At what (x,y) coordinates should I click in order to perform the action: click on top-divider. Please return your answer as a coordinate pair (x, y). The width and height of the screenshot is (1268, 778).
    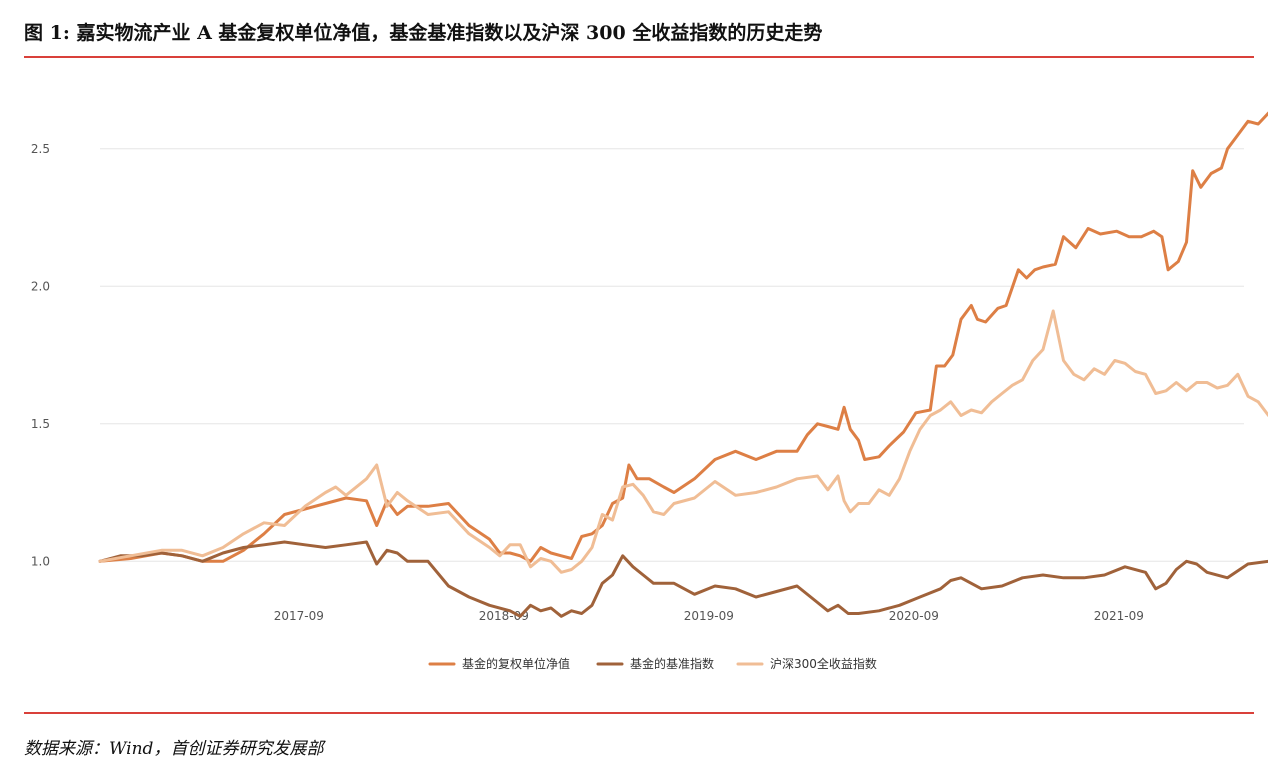
    Looking at the image, I should click on (639, 57).